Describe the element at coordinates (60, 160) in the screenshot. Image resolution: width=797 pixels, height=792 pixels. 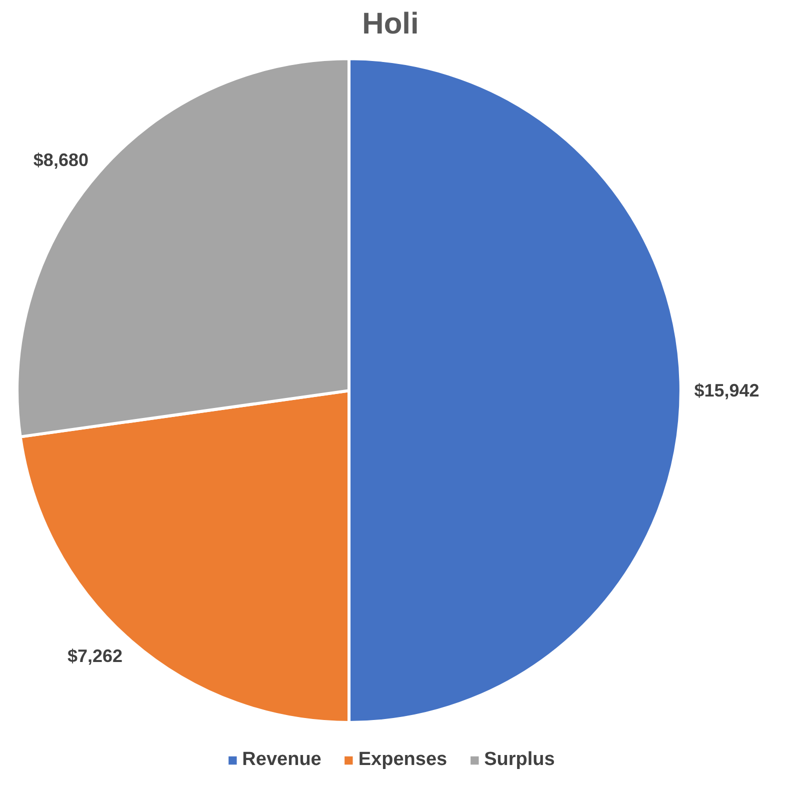
I see `data-label: $8,680` at that location.